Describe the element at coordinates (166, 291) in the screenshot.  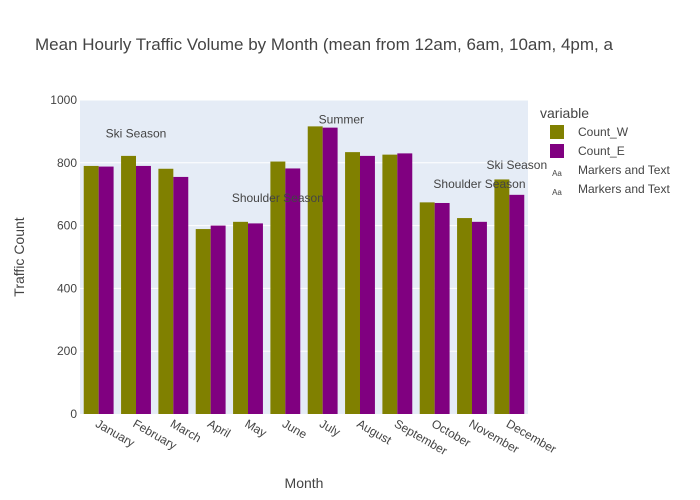
I see `bar-count-w-march` at that location.